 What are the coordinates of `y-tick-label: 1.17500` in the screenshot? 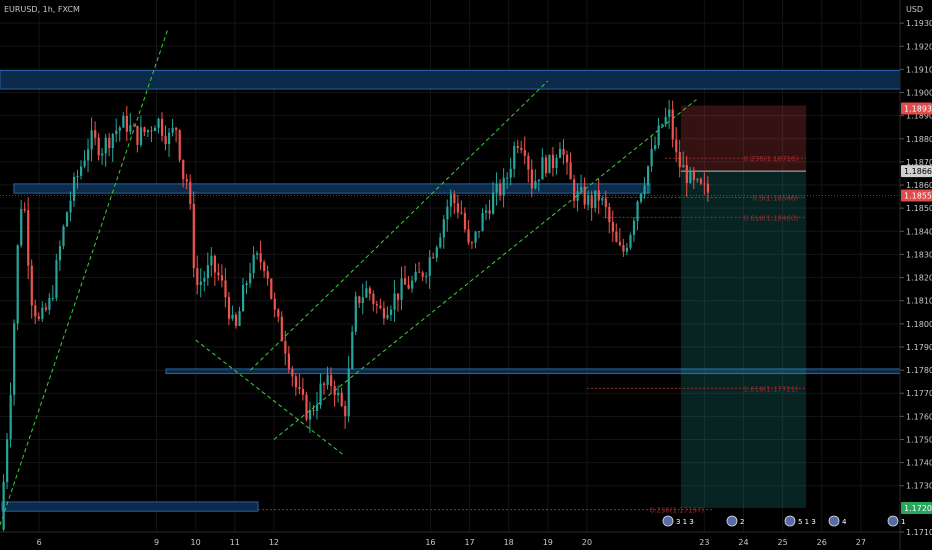 It's located at (919, 439).